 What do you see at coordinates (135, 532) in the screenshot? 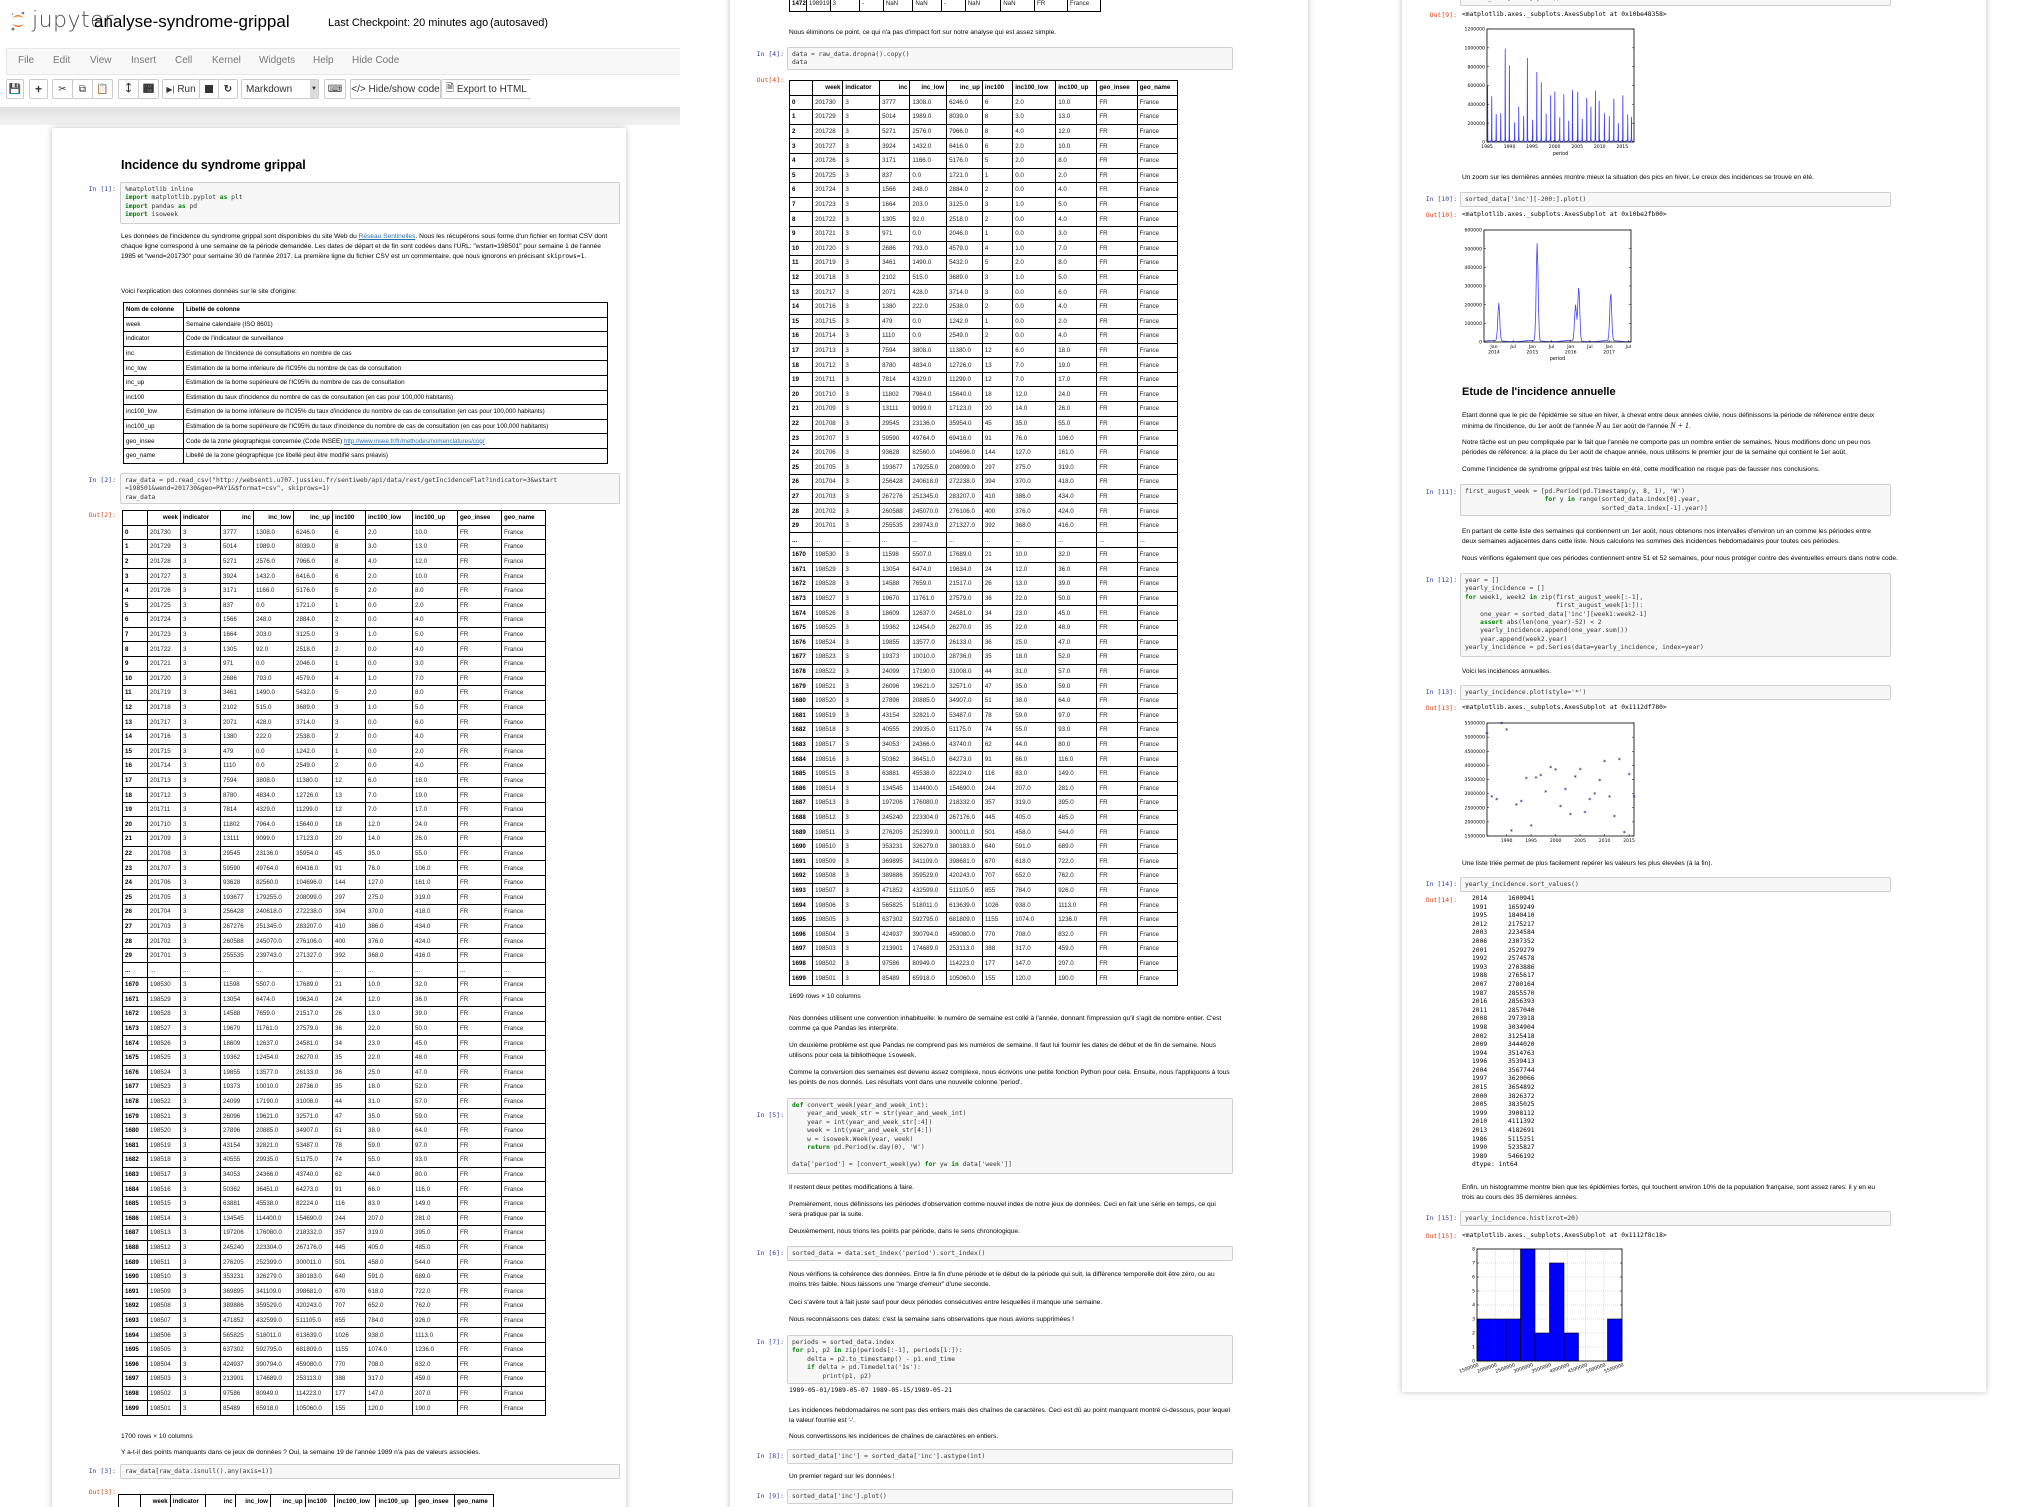
I see `row-index: 0` at bounding box center [135, 532].